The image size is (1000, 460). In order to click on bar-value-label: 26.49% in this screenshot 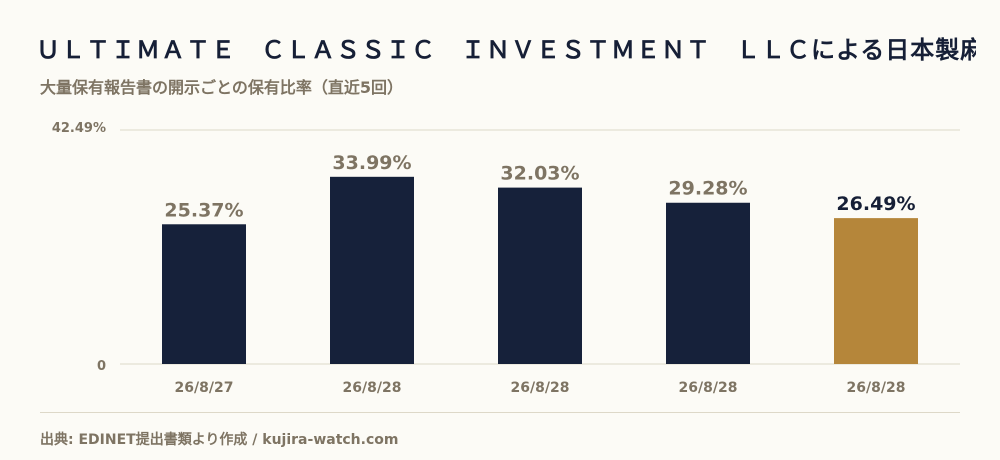, I will do `click(875, 204)`.